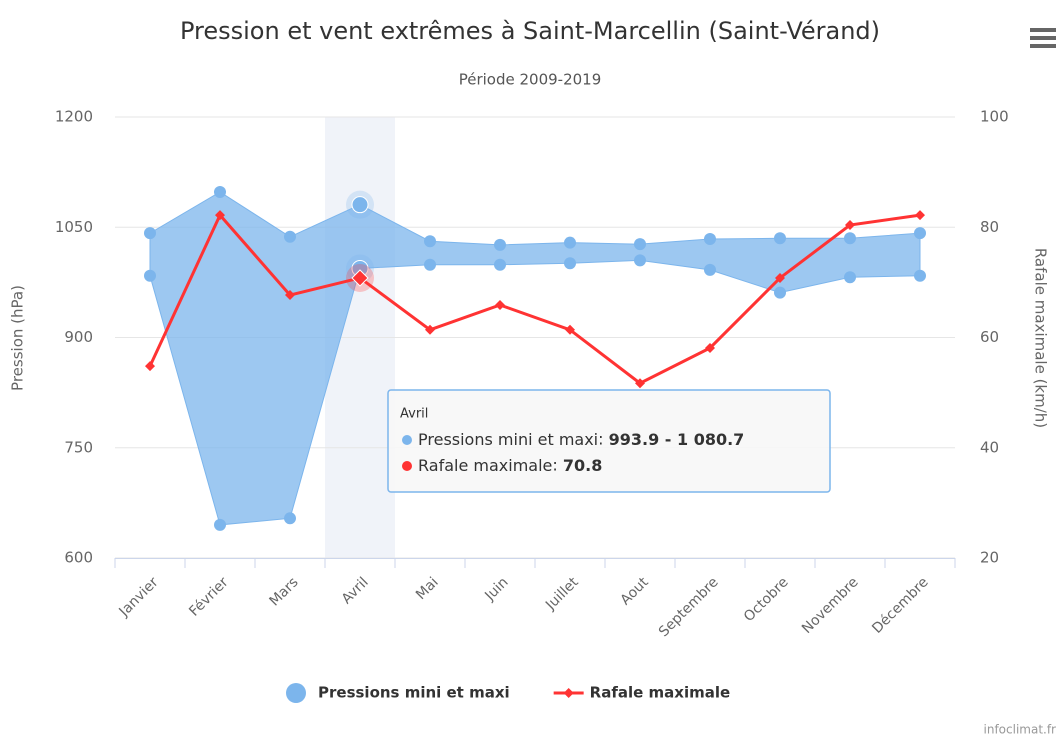  What do you see at coordinates (989, 337) in the screenshot?
I see `y2-tick-label: 60` at bounding box center [989, 337].